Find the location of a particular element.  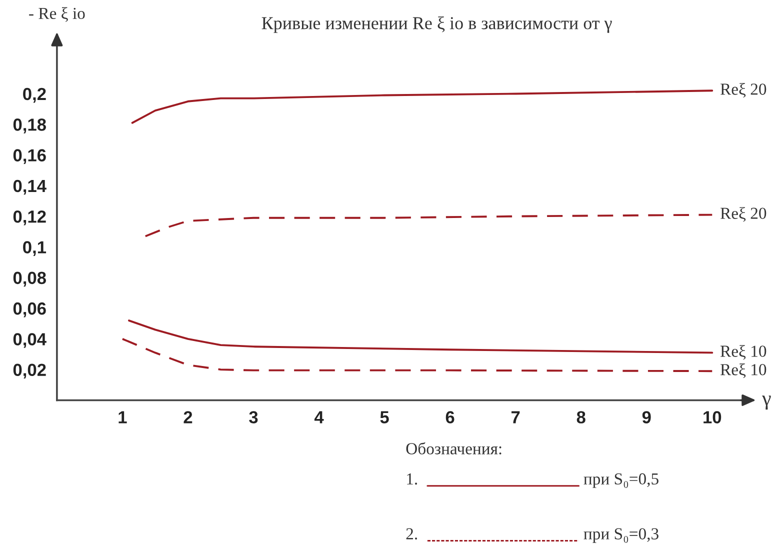

y-tick-label: 0,02 is located at coordinates (29, 371).